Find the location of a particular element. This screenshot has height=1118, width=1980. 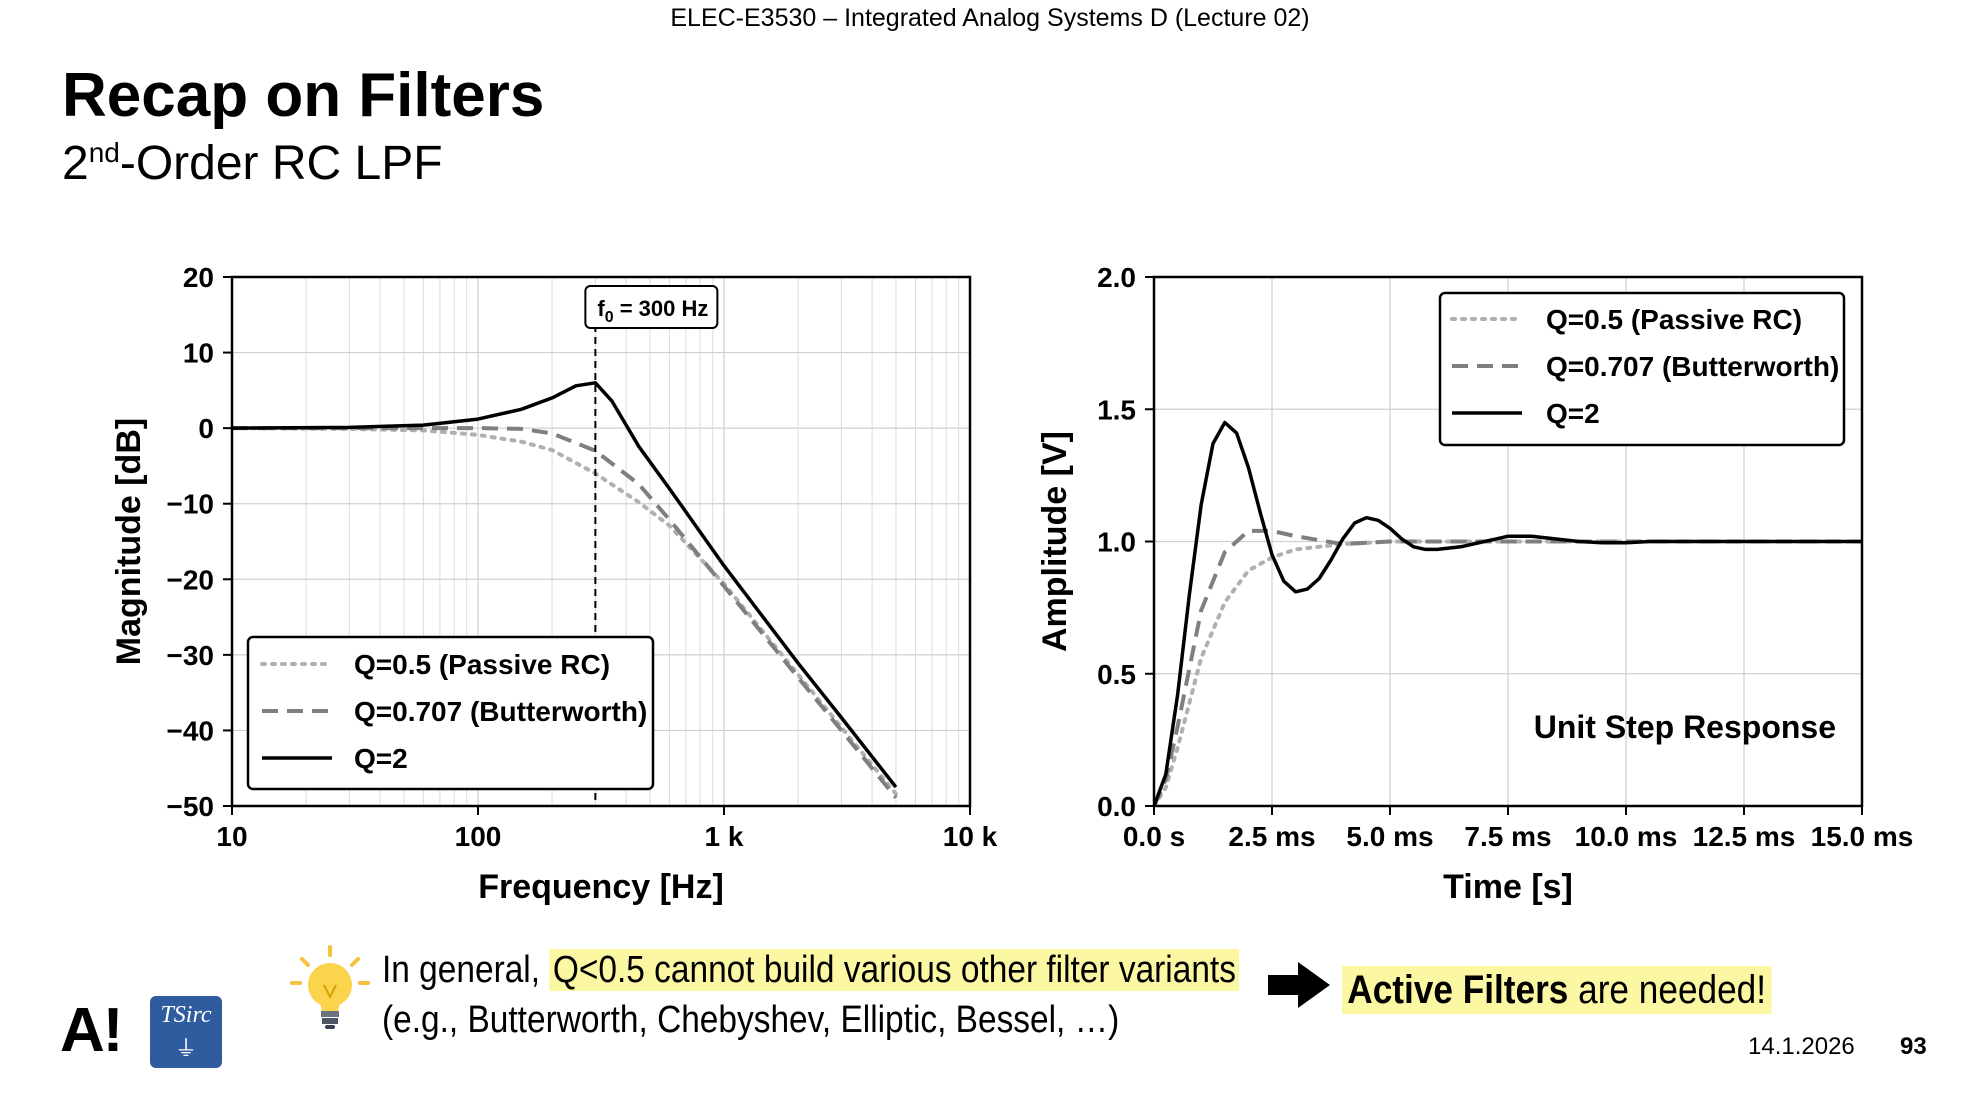

x-tick-label: 5.0 ms is located at coordinates (1389, 836).